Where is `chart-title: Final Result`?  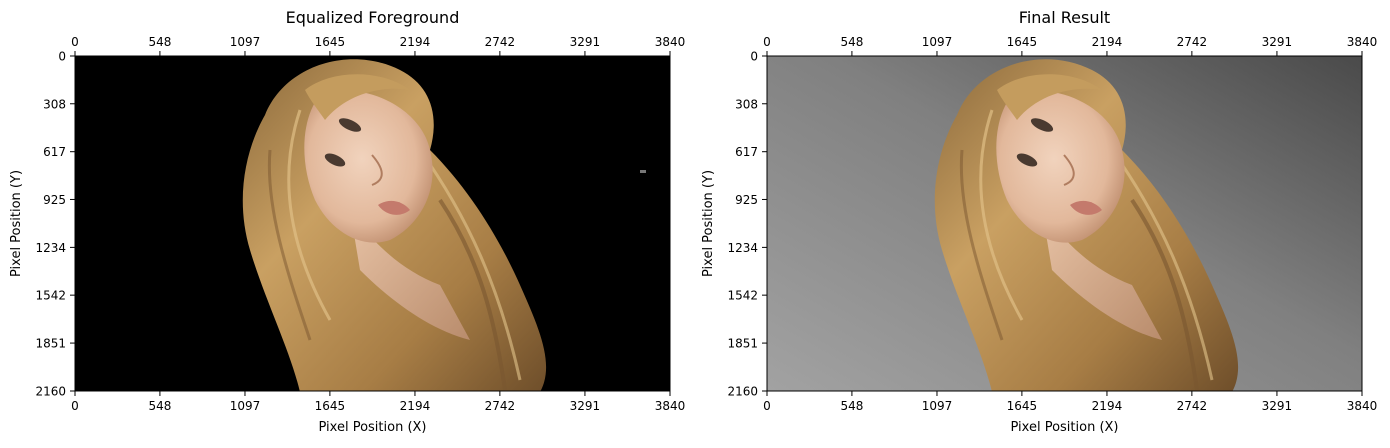
chart-title: Final Result is located at coordinates (1064, 17).